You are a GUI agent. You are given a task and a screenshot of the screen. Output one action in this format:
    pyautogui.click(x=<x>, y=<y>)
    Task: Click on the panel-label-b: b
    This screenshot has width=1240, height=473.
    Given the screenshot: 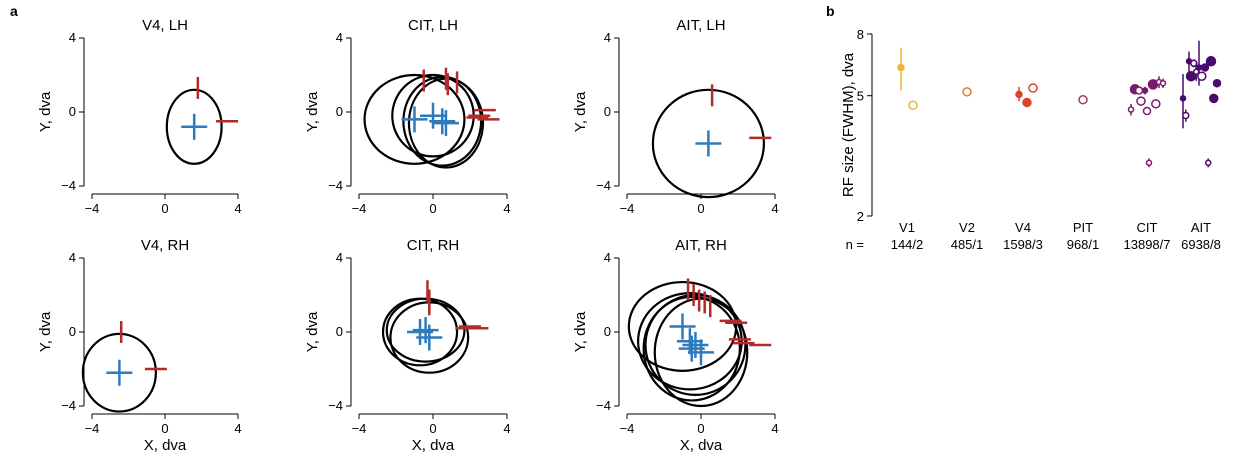 What is the action you would take?
    pyautogui.click(x=830, y=11)
    